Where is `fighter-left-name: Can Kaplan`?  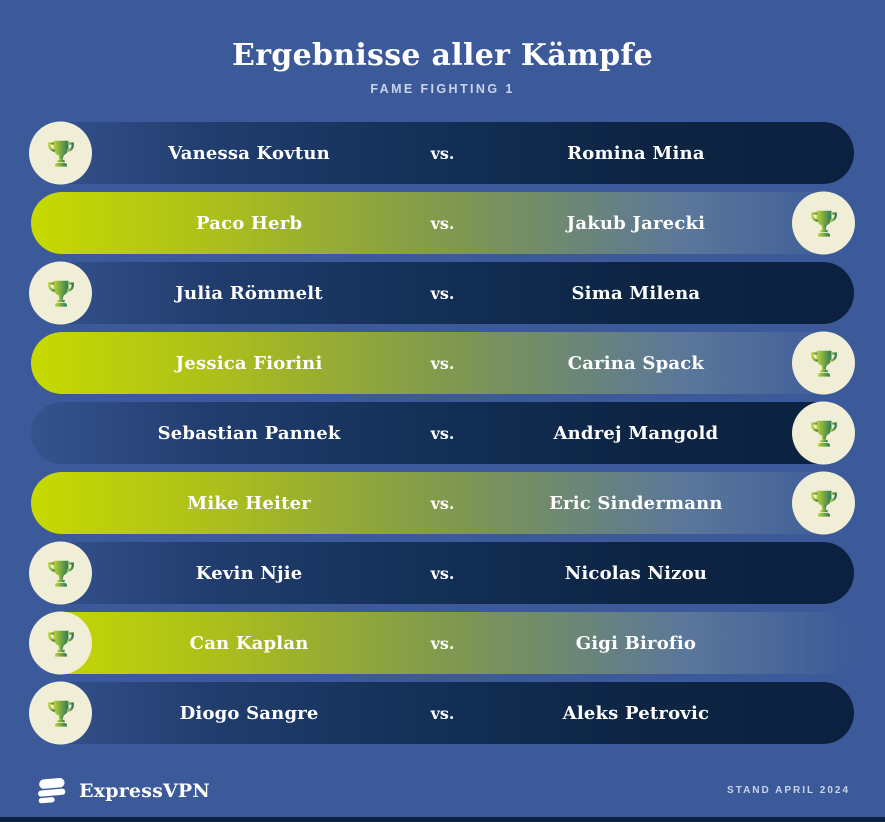 fighter-left-name: Can Kaplan is located at coordinates (249, 643).